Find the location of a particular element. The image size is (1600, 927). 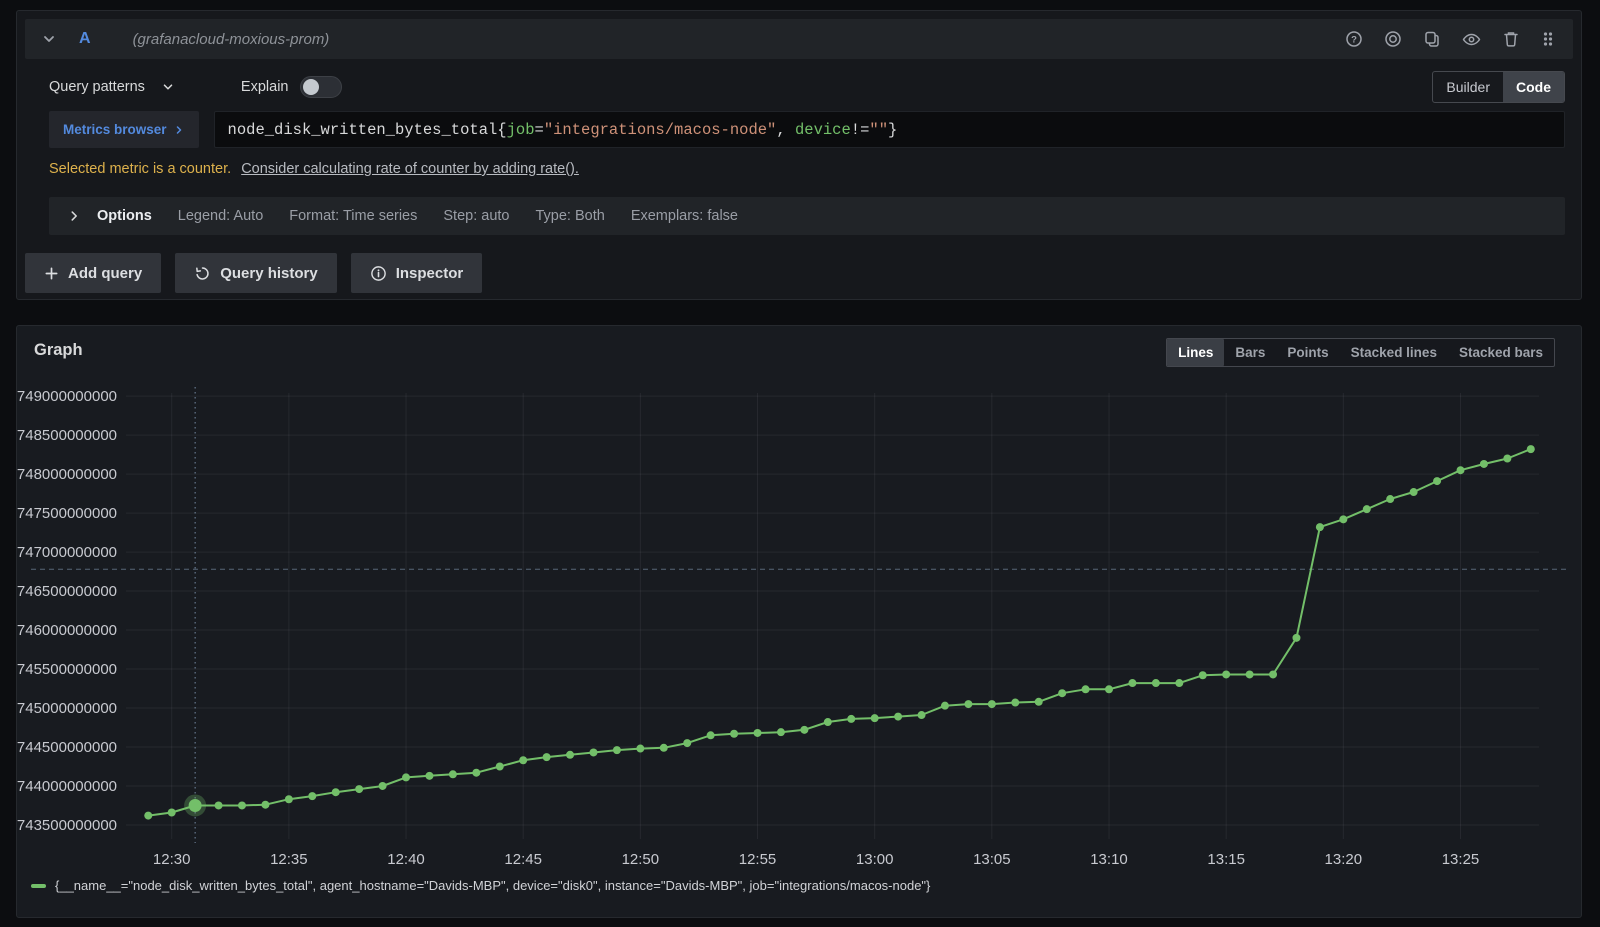

copy-icon is located at coordinates (1432, 39).